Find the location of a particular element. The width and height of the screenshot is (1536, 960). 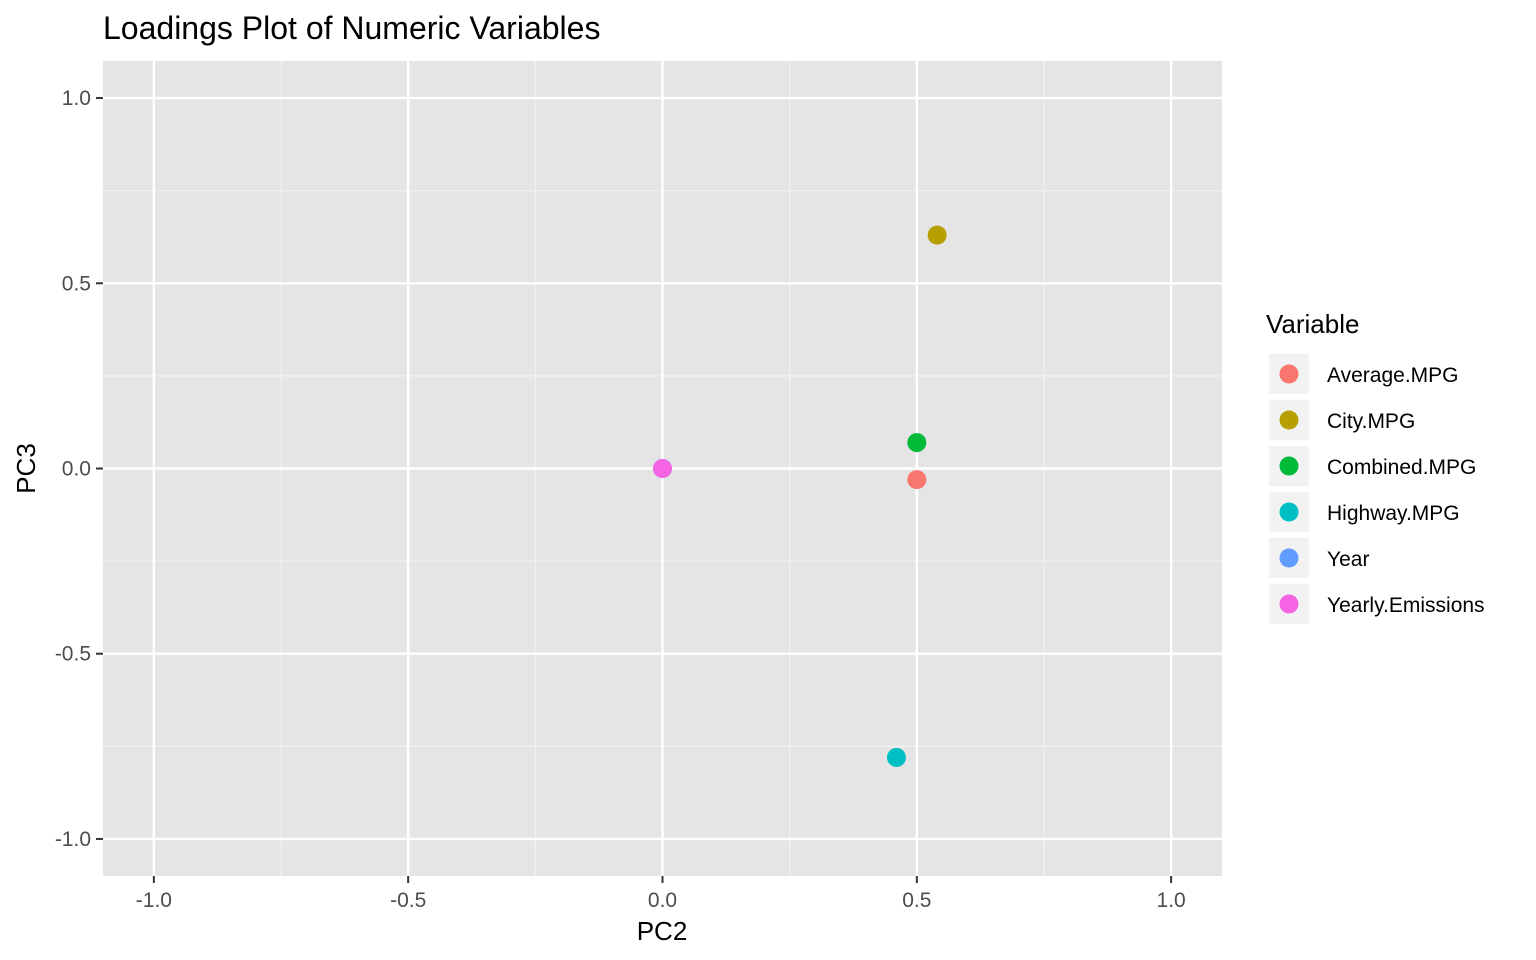

y-tick-label: -0.5 is located at coordinates (73, 654).